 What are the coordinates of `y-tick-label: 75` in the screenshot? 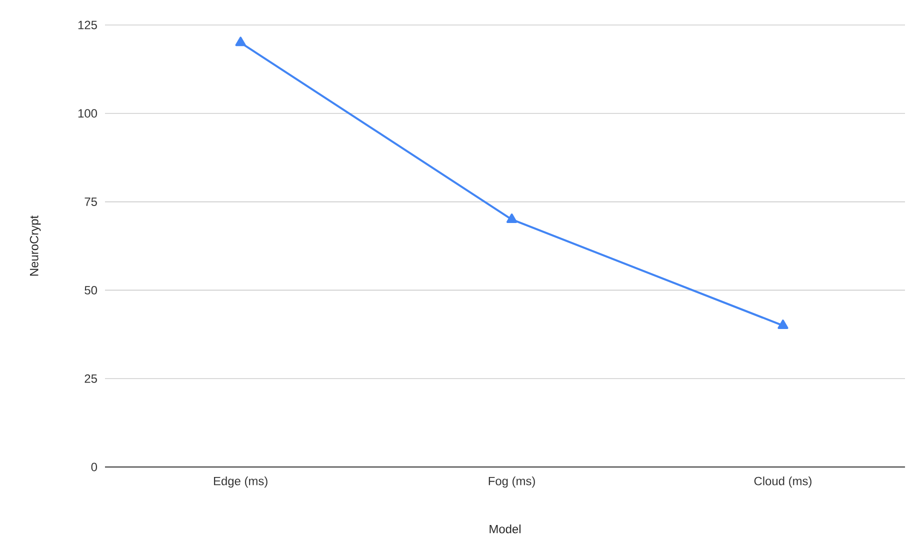 It's located at (90, 202).